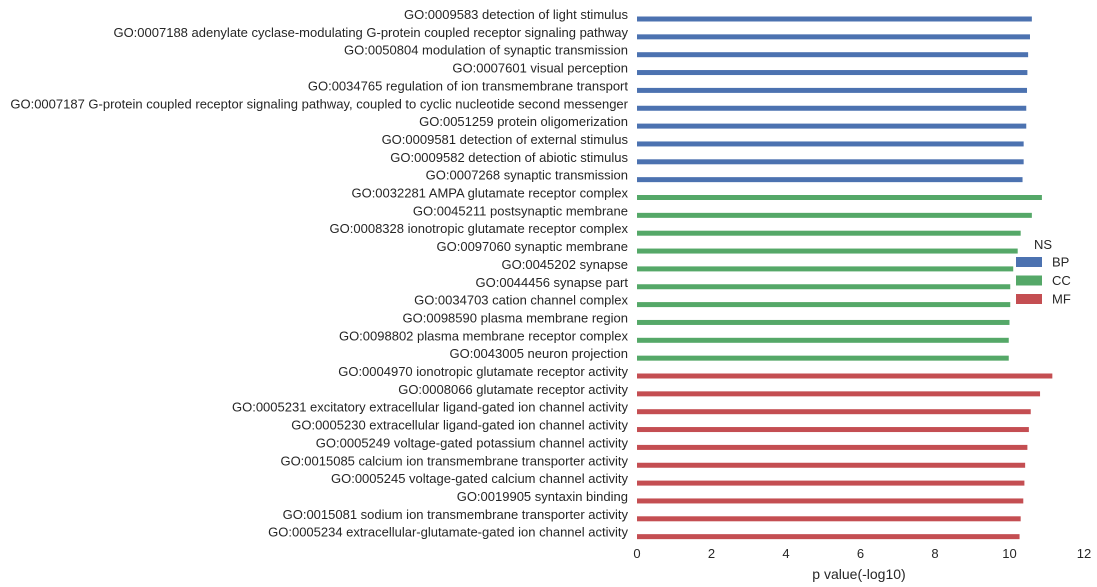 The height and width of the screenshot is (587, 1097). Describe the element at coordinates (1029, 262) in the screenshot. I see `legend-swatch-bp` at that location.